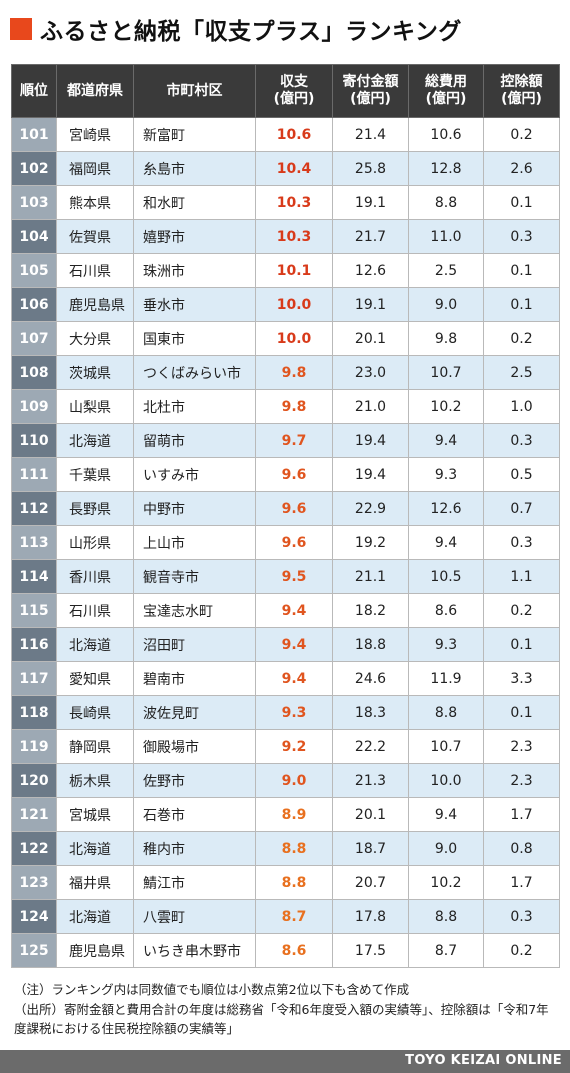 The image size is (570, 1073). What do you see at coordinates (446, 950) in the screenshot?
I see `total-cost-cell: 8.7` at bounding box center [446, 950].